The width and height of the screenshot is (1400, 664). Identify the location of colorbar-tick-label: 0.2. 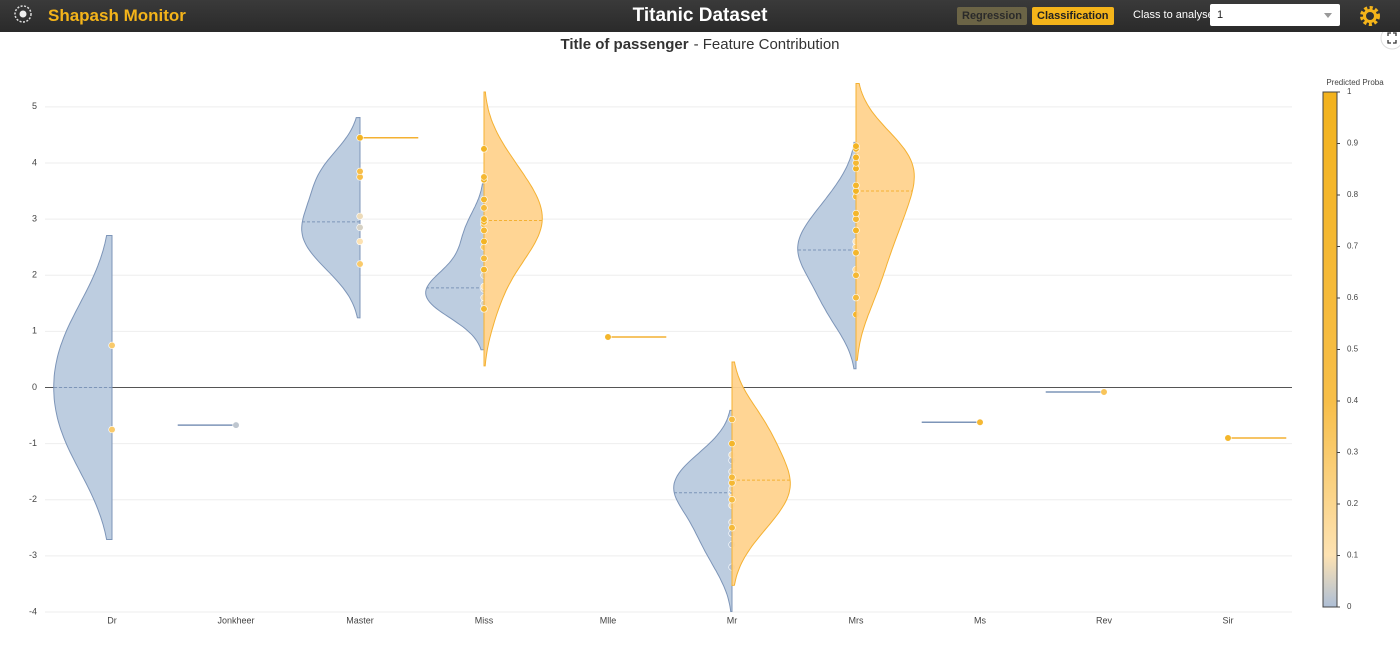
(1353, 503).